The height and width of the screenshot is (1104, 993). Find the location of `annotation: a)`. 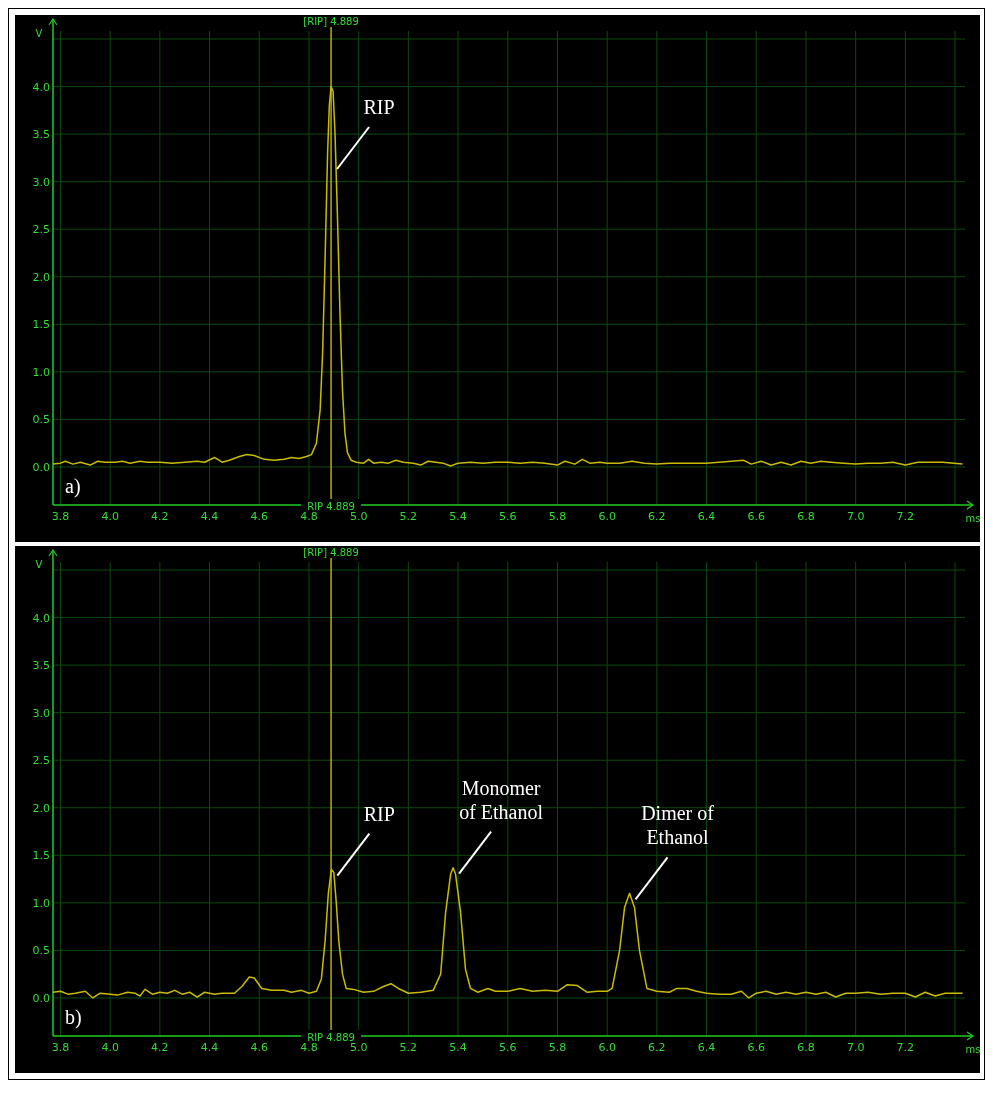

annotation: a) is located at coordinates (73, 486).